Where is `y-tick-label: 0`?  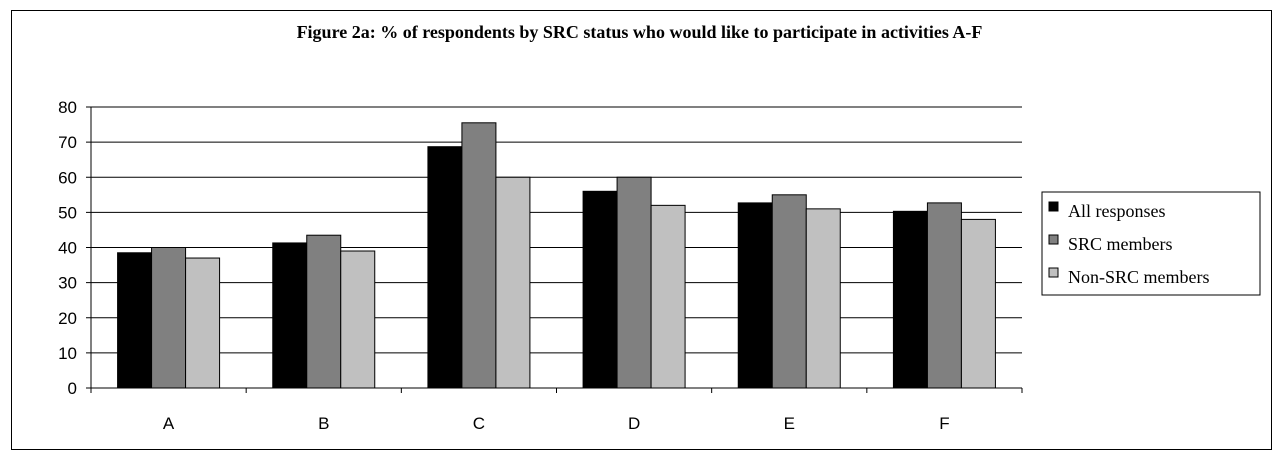
y-tick-label: 0 is located at coordinates (72, 388).